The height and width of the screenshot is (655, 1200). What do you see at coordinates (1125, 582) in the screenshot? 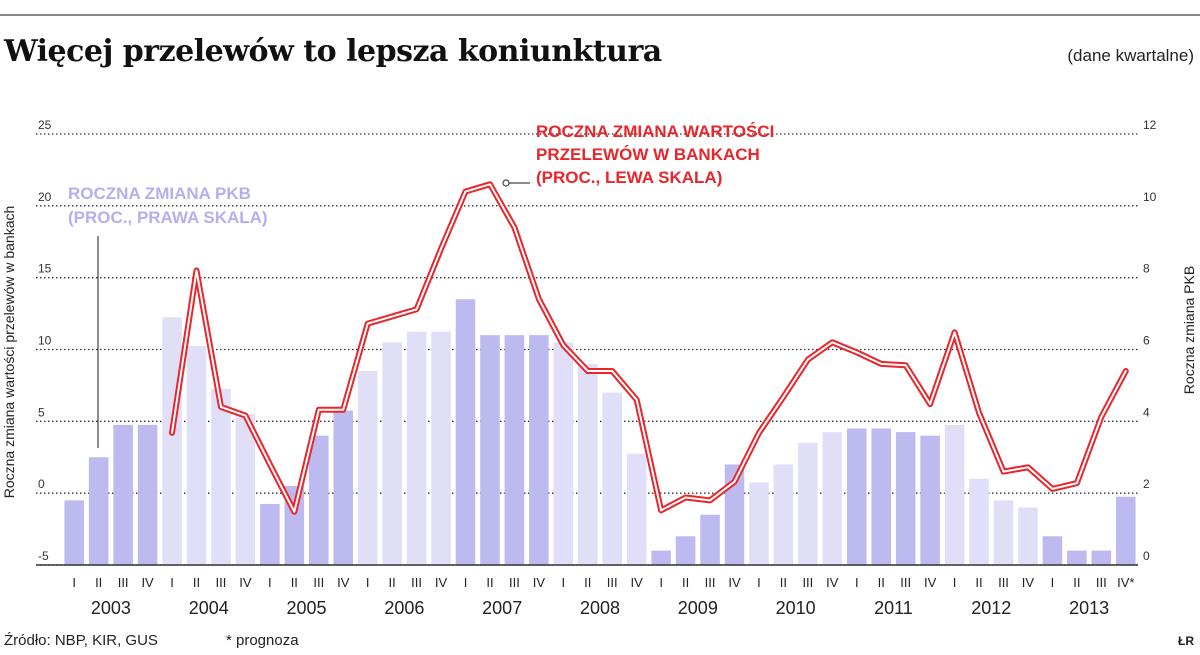
I see `quarter-label: IV*` at bounding box center [1125, 582].